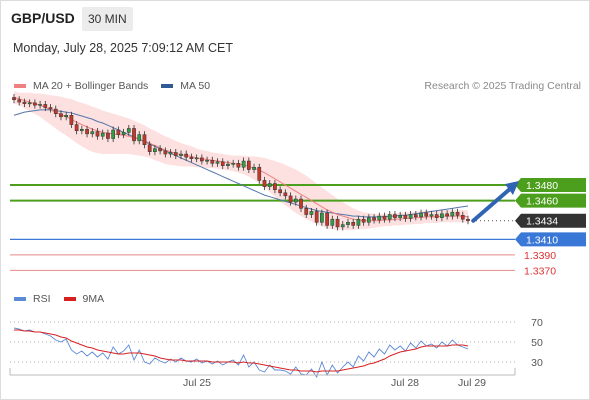  What do you see at coordinates (537, 323) in the screenshot?
I see `rsi-tick-70: 70` at bounding box center [537, 323].